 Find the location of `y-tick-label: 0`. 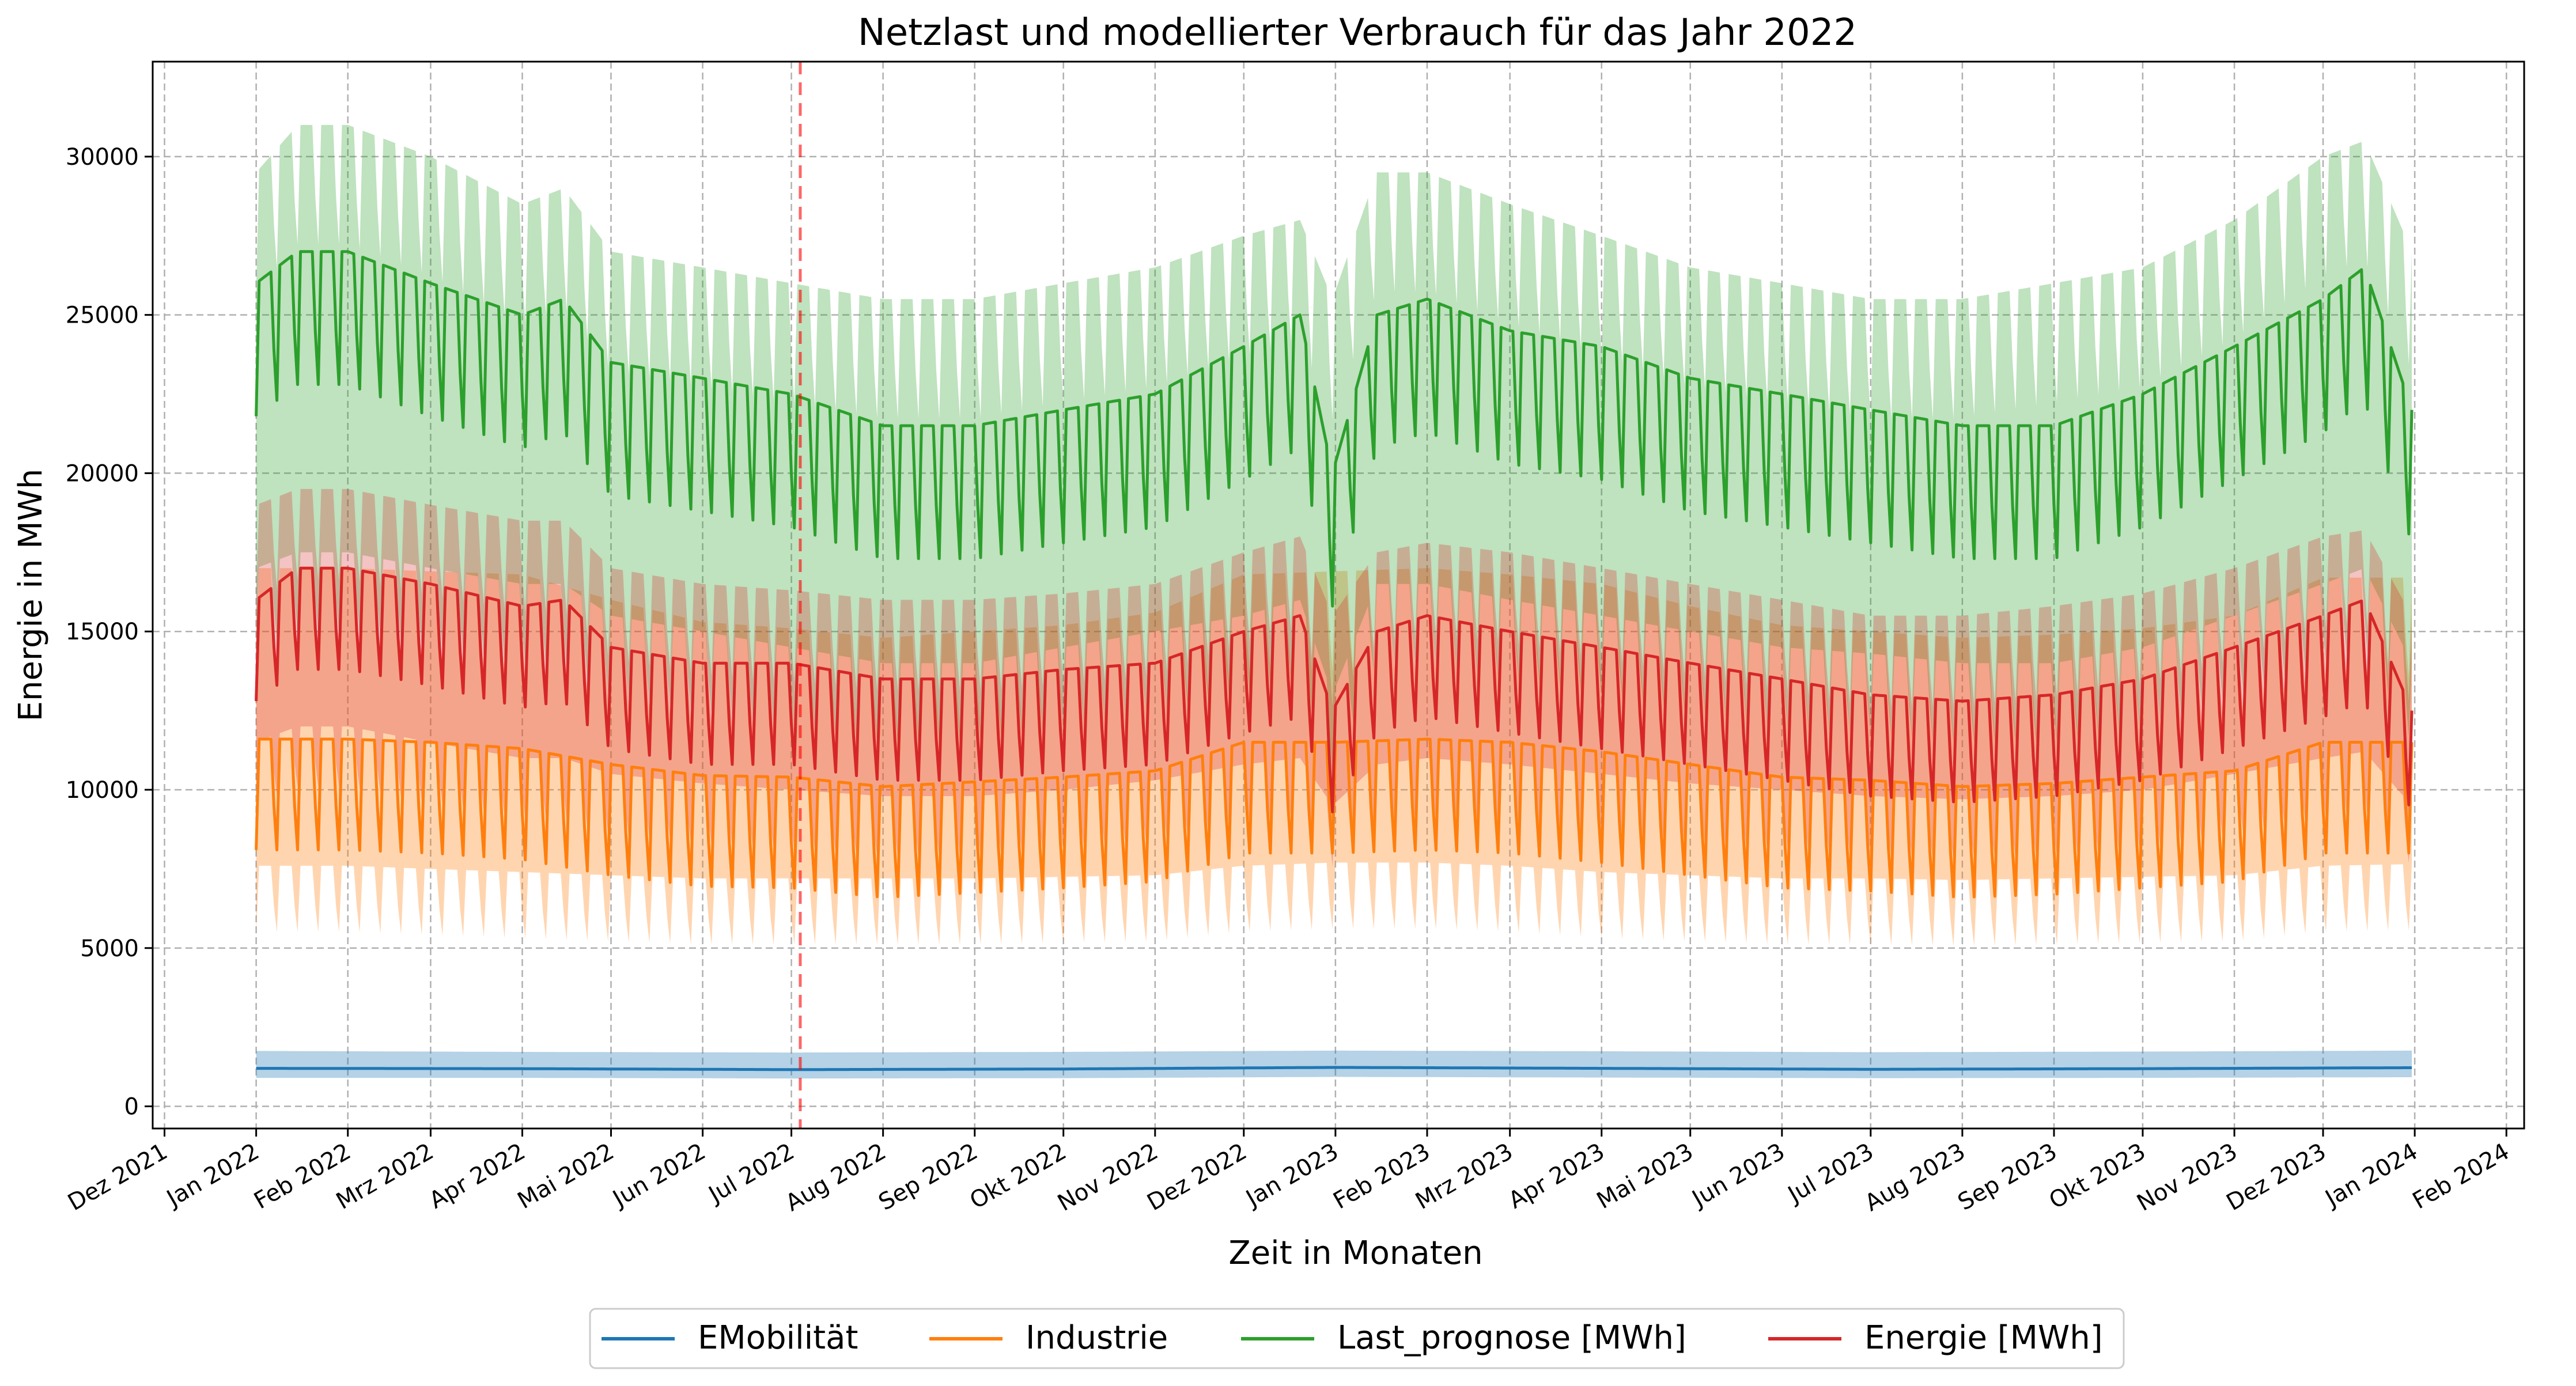

y-tick-label: 0 is located at coordinates (131, 1107).